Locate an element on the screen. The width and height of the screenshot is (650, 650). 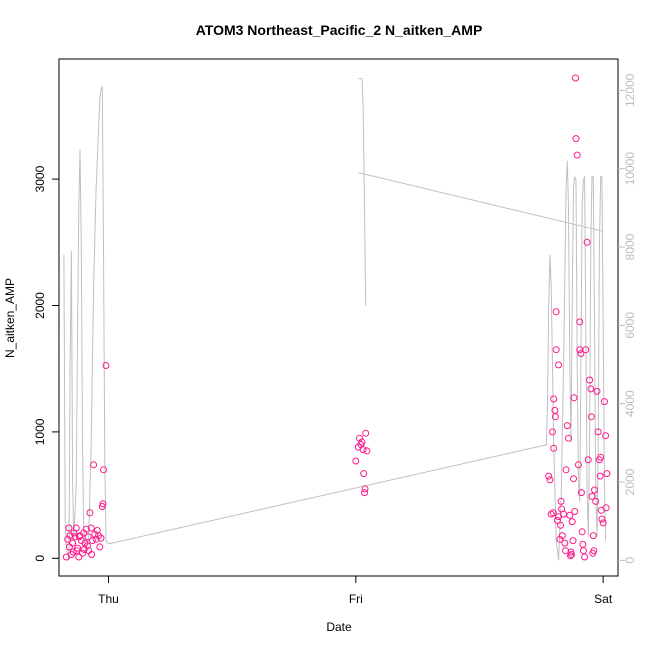
y2-tick-label: 10000 is located at coordinates (630, 169).